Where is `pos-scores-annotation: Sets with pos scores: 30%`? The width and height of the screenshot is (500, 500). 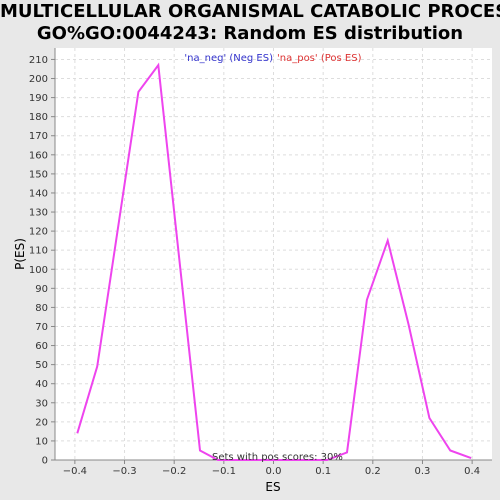
pos-scores-annotation: Sets with pos scores: 30% is located at coordinates (277, 457).